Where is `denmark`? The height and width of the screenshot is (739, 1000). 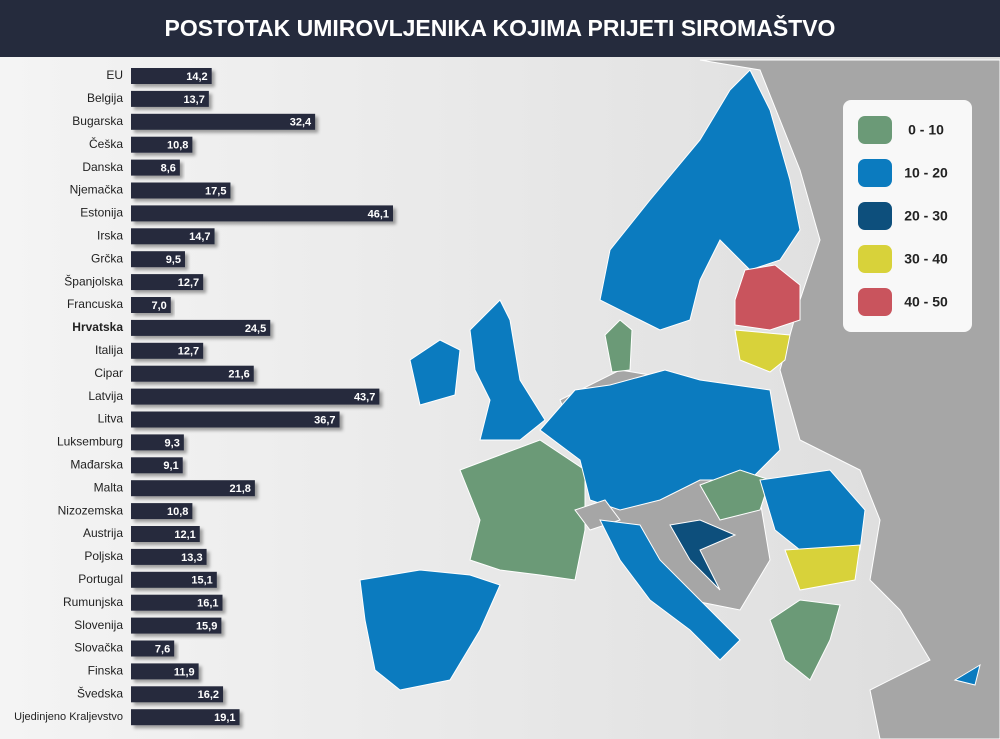
denmark is located at coordinates (618, 346).